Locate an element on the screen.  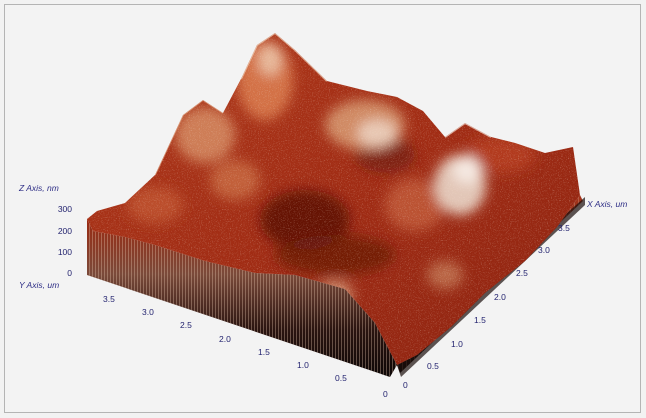
z-axis-label: Z Axis, nm is located at coordinates (38, 188).